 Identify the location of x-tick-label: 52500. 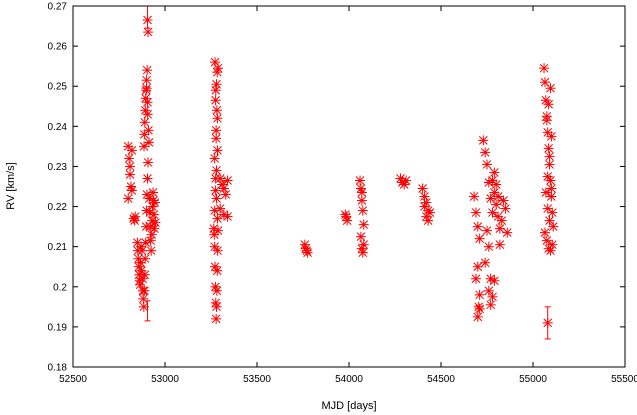
(73, 379).